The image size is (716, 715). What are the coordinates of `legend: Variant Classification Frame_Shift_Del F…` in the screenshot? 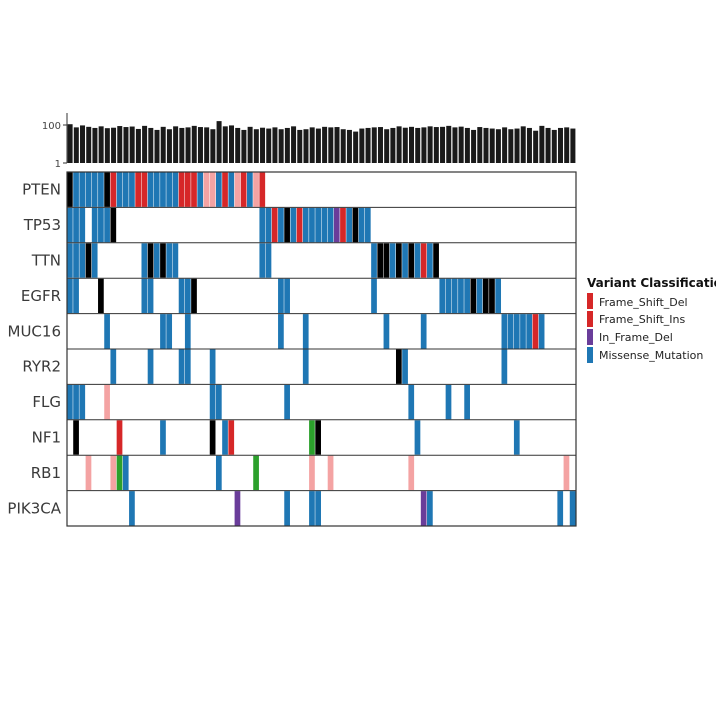 It's located at (651, 319).